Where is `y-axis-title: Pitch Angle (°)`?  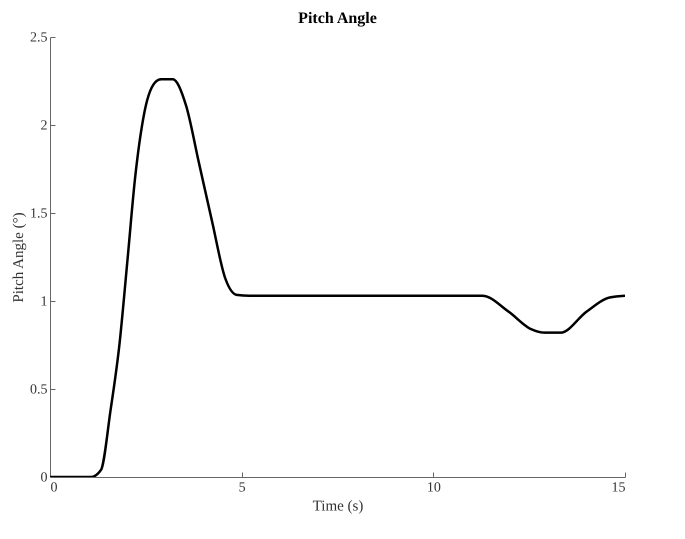 y-axis-title: Pitch Angle (°) is located at coordinates (19, 257).